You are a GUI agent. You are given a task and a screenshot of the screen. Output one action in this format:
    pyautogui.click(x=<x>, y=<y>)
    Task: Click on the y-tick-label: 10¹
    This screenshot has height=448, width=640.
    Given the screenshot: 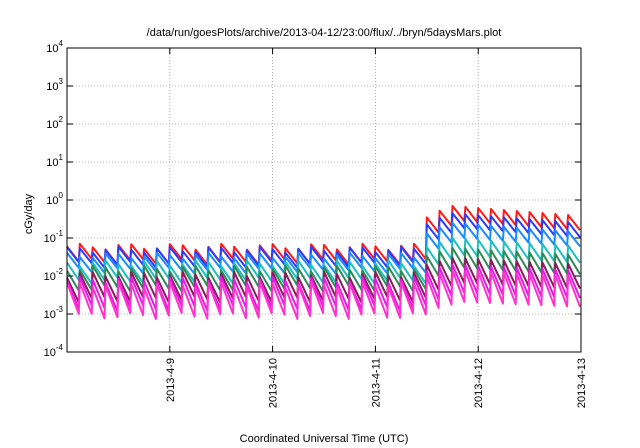 What is the action you would take?
    pyautogui.click(x=54, y=161)
    